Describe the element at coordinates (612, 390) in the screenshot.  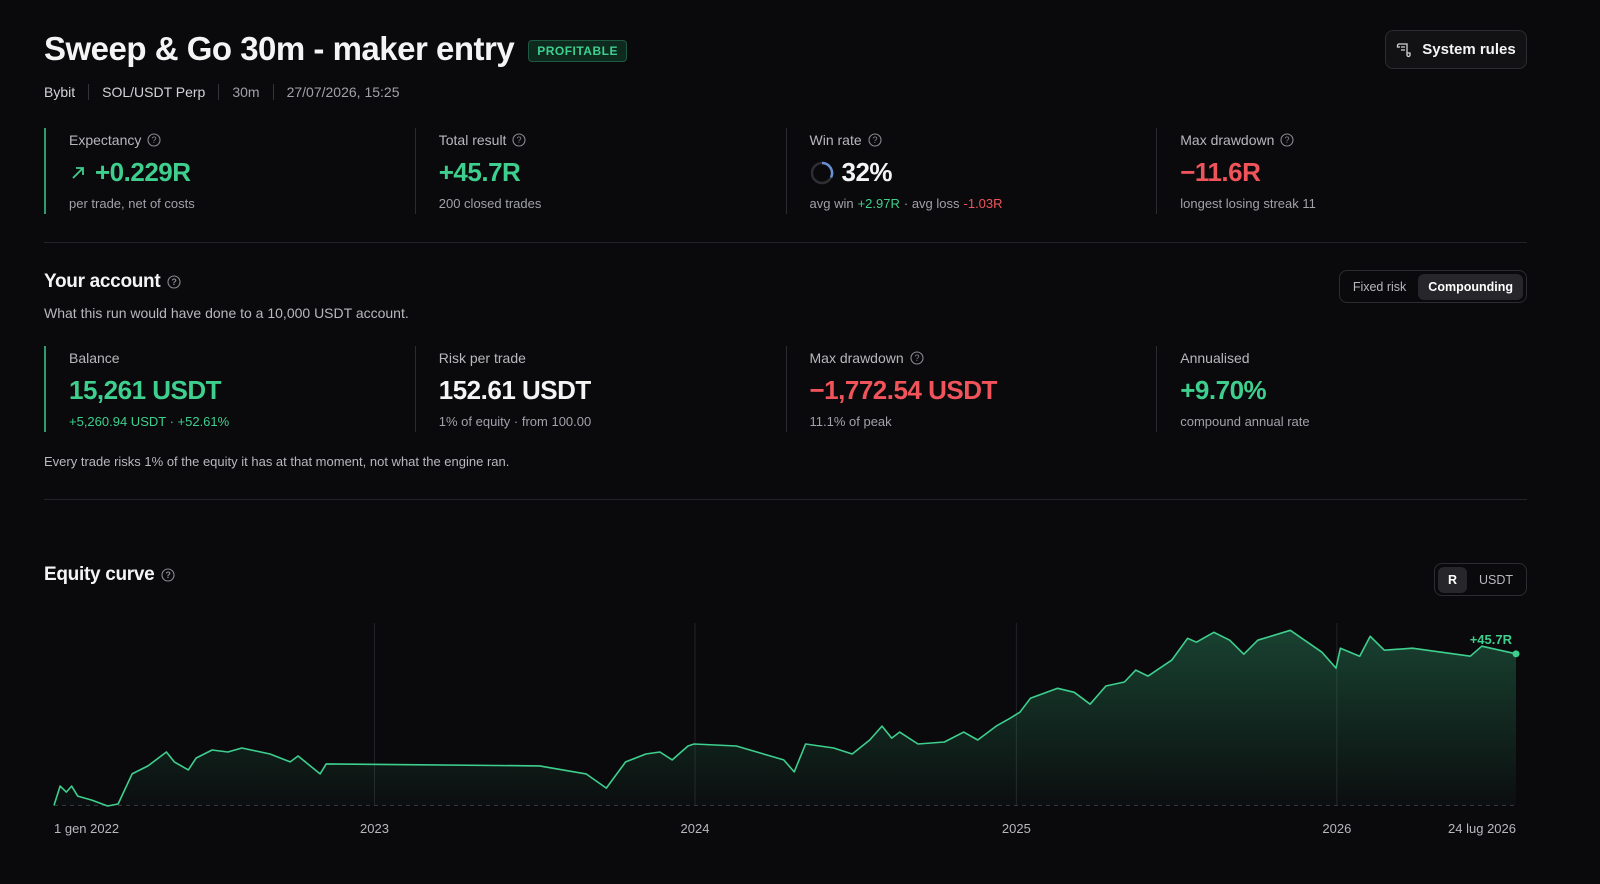
I see `stat-value-row: 152.61 USDT` at that location.